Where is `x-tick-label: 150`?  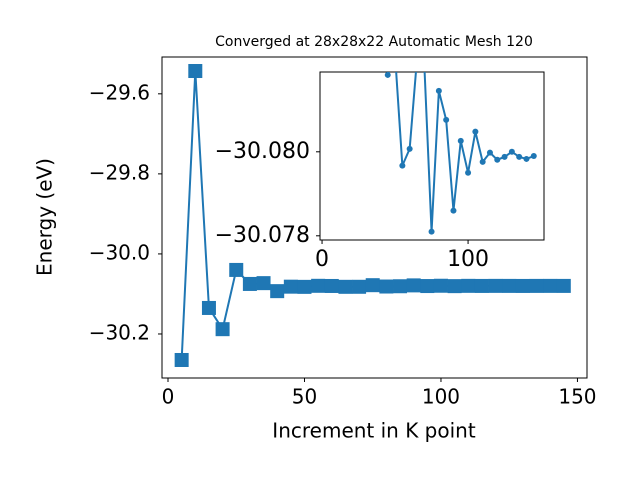
x-tick-label: 150 is located at coordinates (577, 397).